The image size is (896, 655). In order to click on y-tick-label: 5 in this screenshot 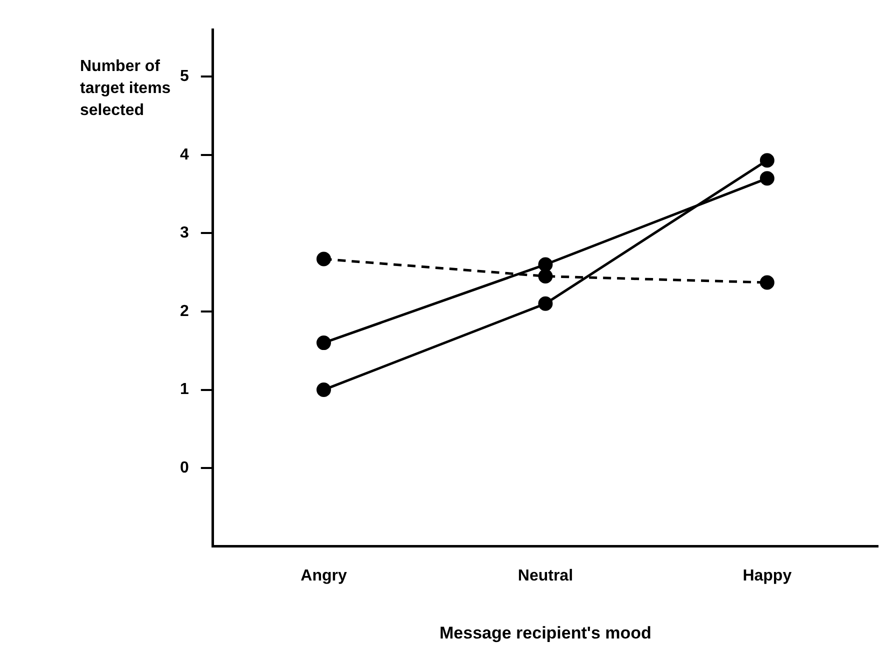, I will do `click(184, 76)`.